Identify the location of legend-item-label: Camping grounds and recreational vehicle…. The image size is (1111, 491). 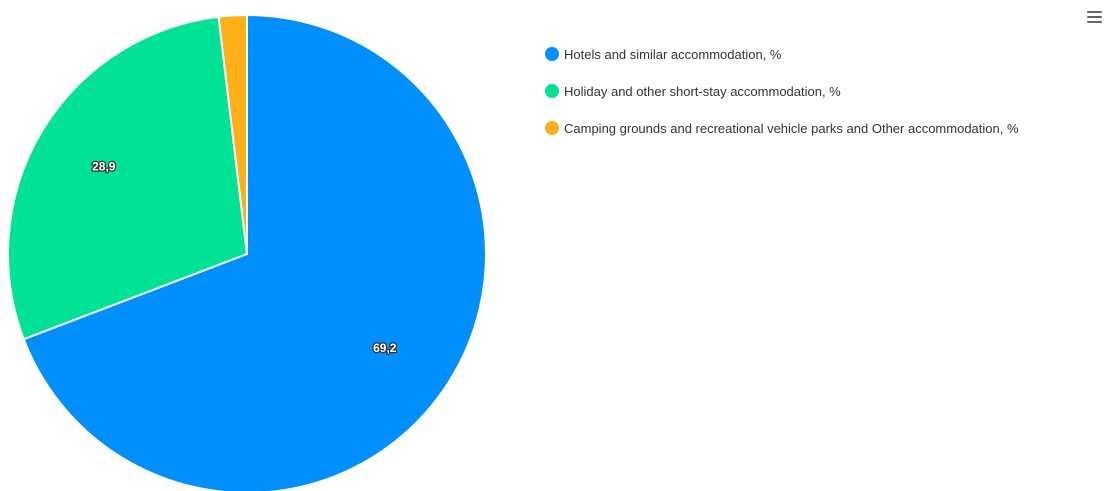
(791, 128).